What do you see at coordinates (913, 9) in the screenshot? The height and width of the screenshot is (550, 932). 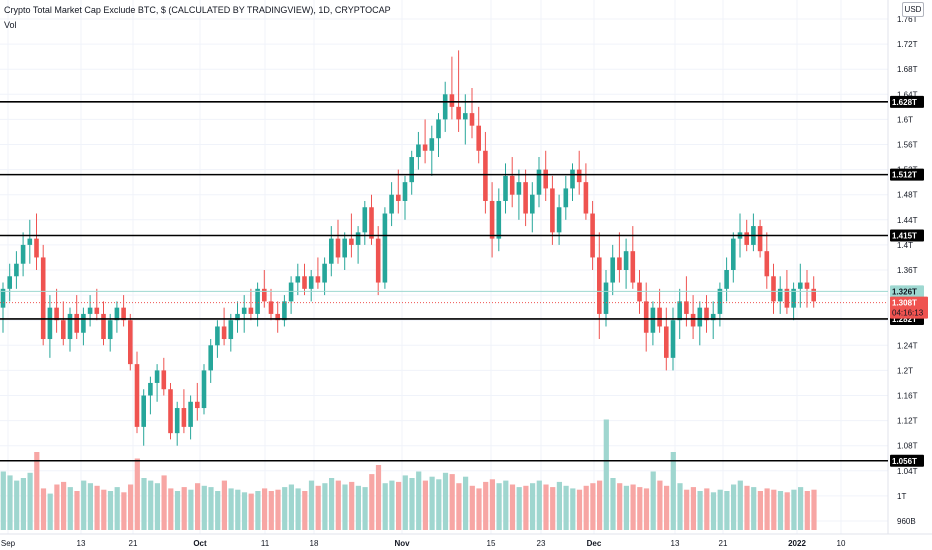 I see `currency-button: USD` at bounding box center [913, 9].